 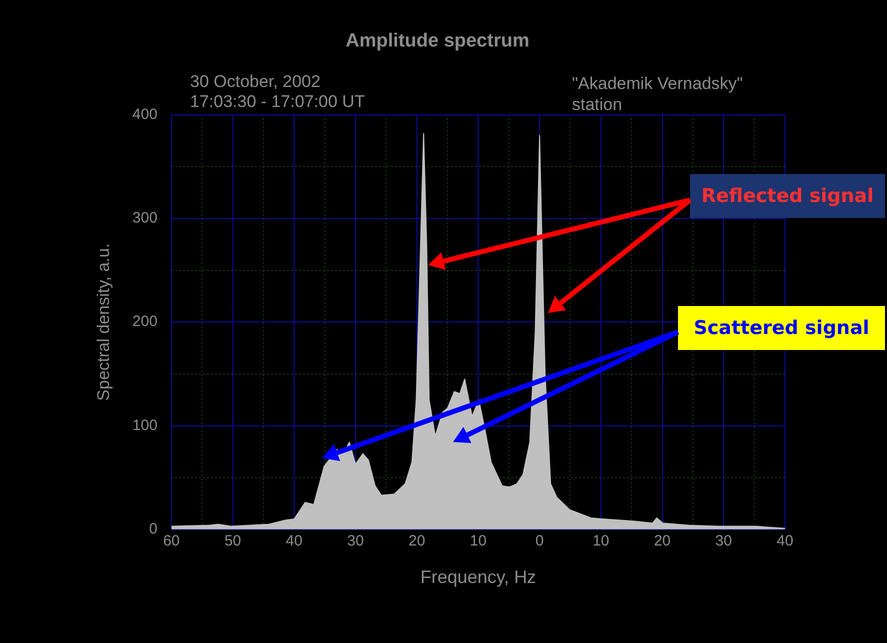 What do you see at coordinates (597, 105) in the screenshot?
I see `text: station` at bounding box center [597, 105].